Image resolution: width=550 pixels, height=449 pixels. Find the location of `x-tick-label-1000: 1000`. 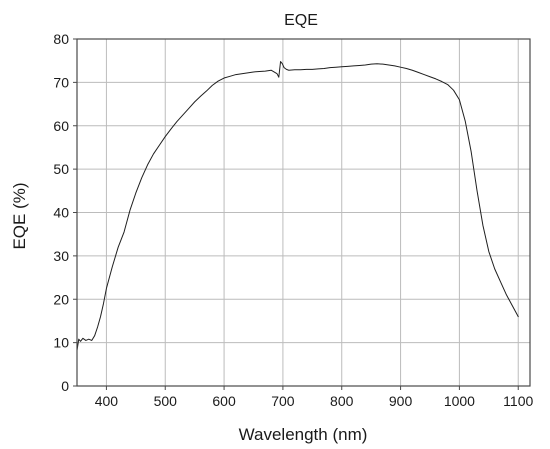

x-tick-label-1000: 1000 is located at coordinates (459, 401).